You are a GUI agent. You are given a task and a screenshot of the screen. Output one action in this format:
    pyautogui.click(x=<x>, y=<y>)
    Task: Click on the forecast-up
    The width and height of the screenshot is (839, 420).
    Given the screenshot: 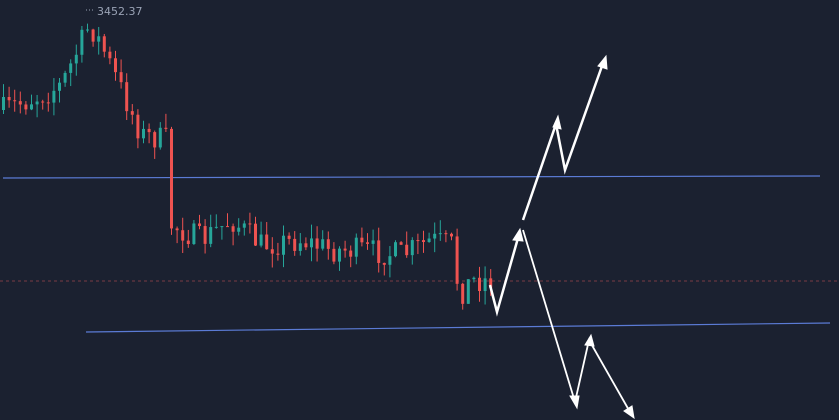 What is the action you would take?
    pyautogui.click(x=548, y=185)
    